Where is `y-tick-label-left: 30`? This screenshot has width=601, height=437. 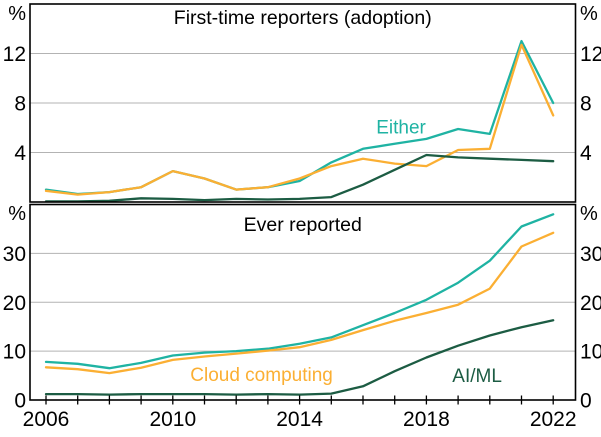
y-tick-label-left: 30 is located at coordinates (14, 254).